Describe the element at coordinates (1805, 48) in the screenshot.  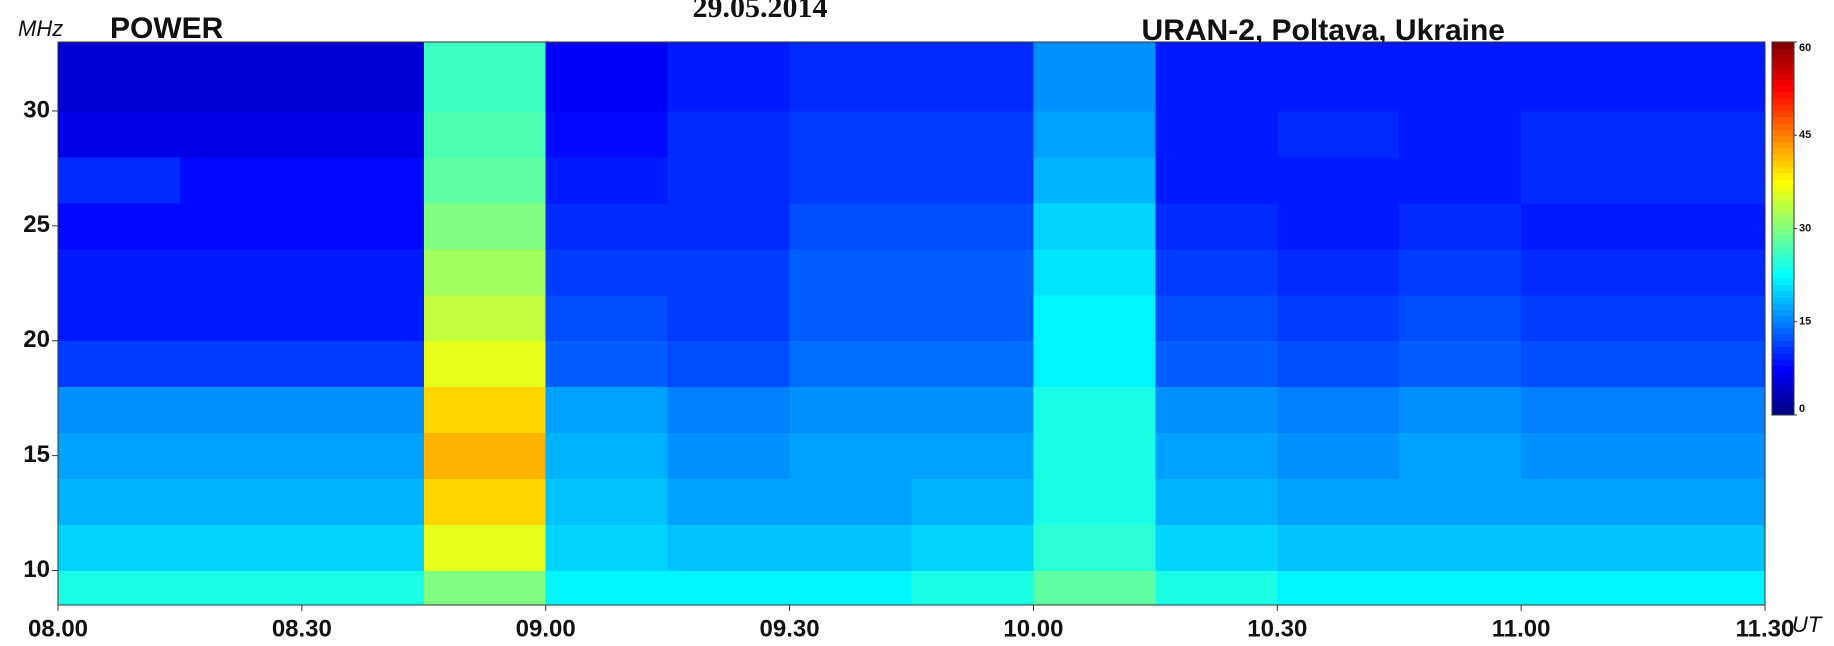
I see `colorbar-tick-label: 60` at that location.